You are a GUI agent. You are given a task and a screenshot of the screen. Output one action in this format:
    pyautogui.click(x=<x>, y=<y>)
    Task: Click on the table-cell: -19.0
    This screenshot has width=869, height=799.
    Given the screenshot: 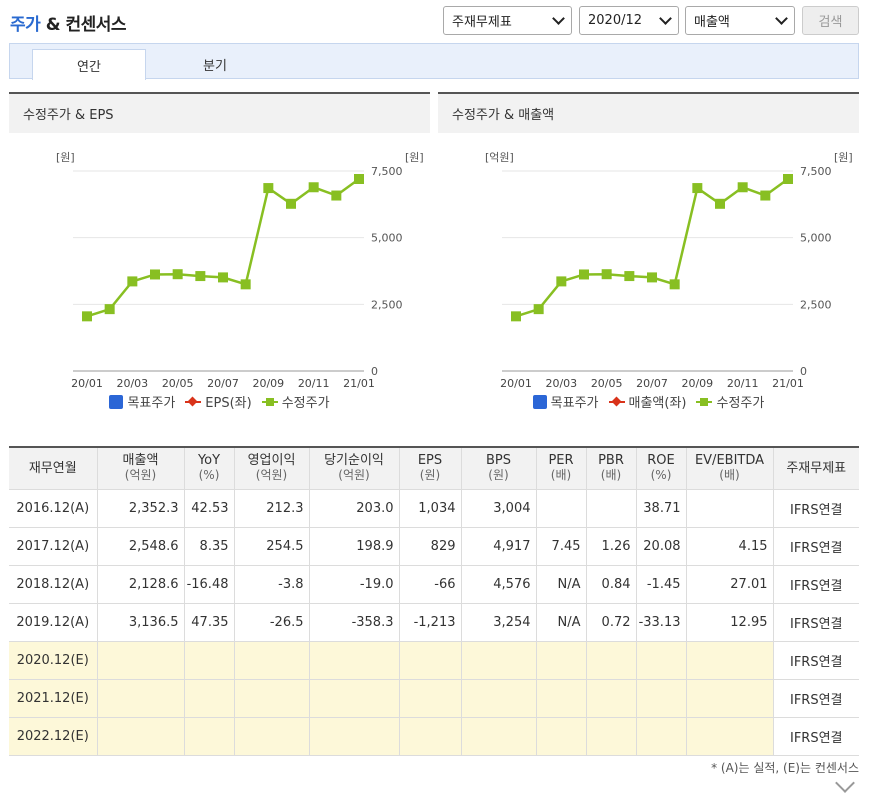 What is the action you would take?
    pyautogui.click(x=354, y=584)
    